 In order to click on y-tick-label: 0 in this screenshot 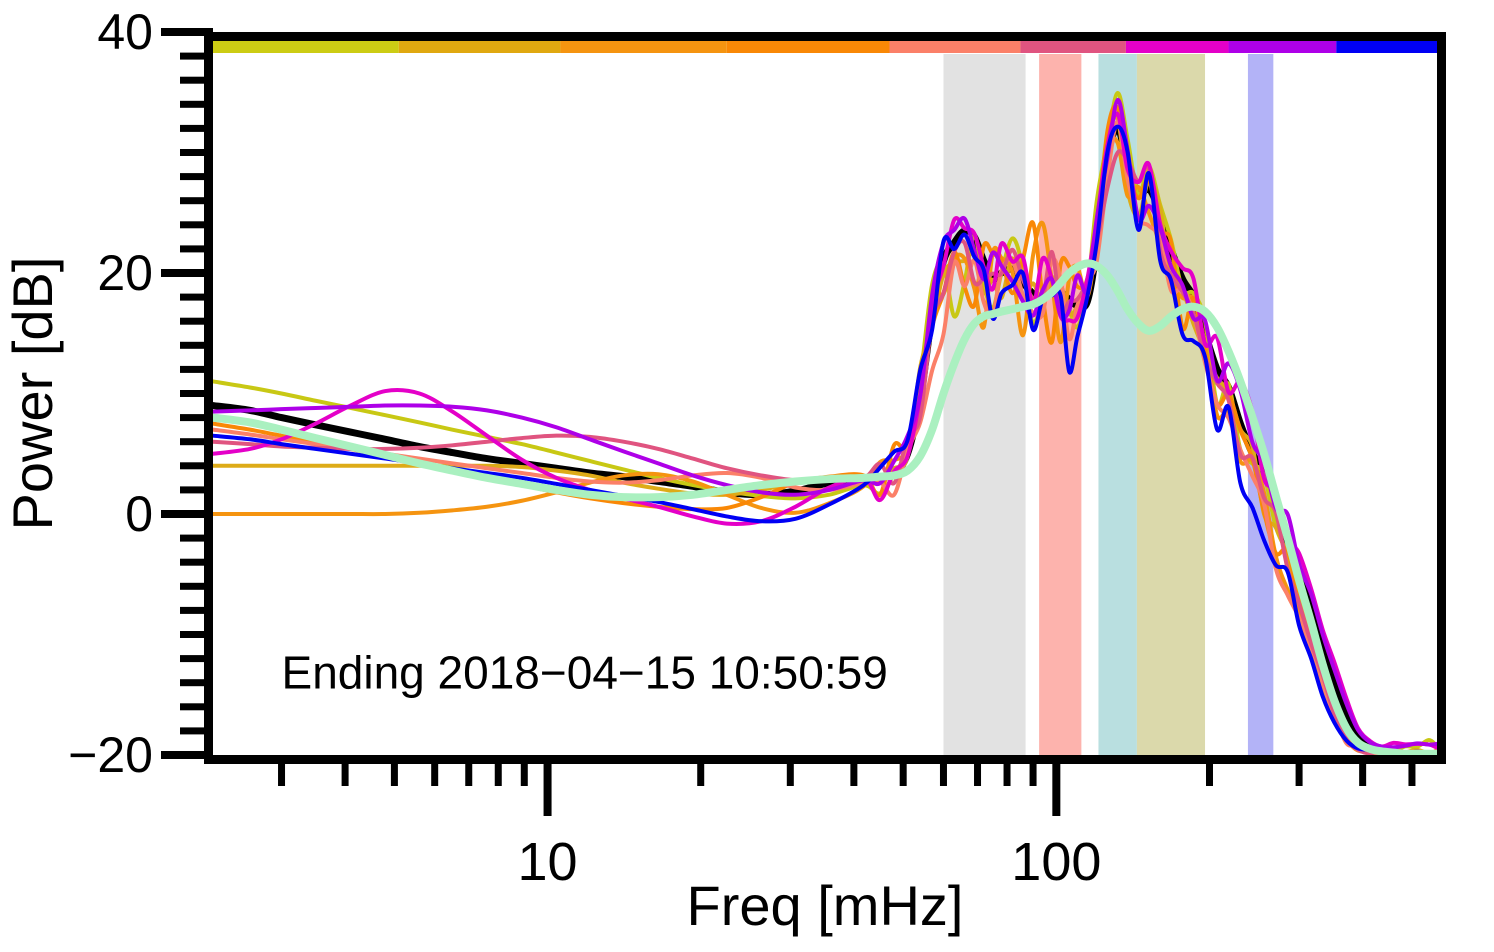, I will do `click(139, 514)`.